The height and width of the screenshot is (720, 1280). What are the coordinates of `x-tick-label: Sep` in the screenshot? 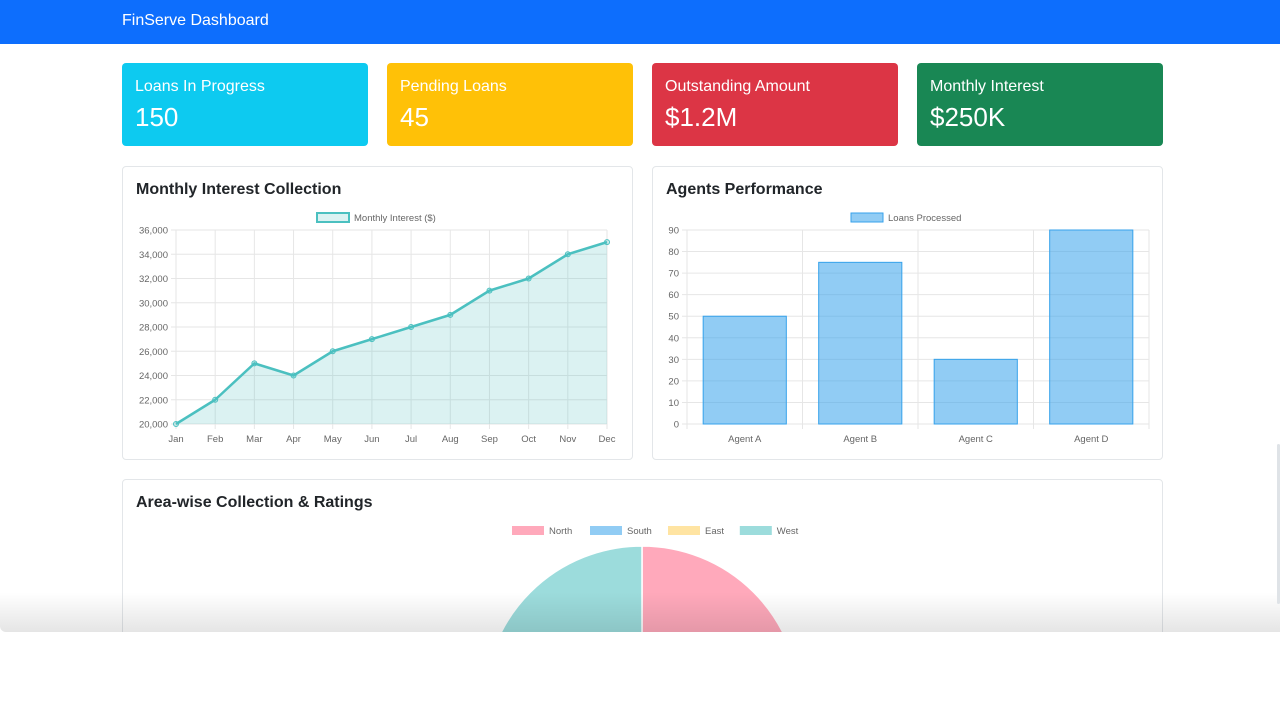 It's located at (489, 439).